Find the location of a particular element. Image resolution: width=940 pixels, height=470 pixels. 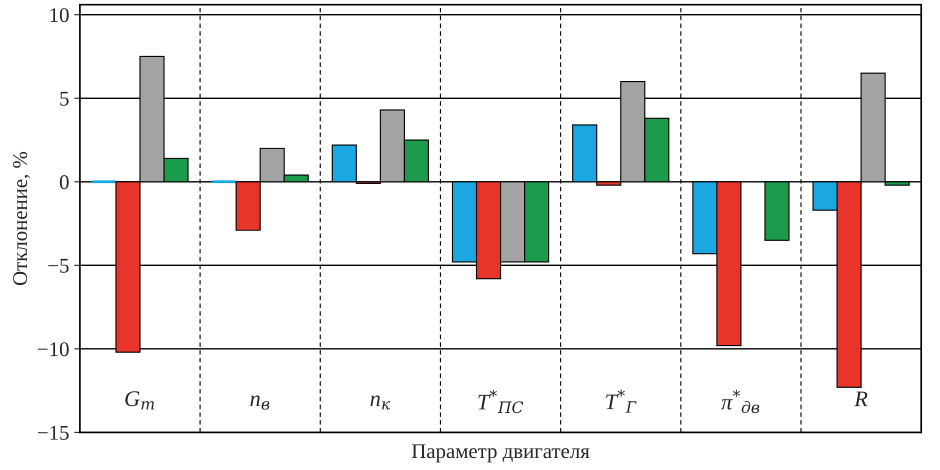

x-tick-label: T$^{*}$$_{ПС}$ is located at coordinates (501, 402).